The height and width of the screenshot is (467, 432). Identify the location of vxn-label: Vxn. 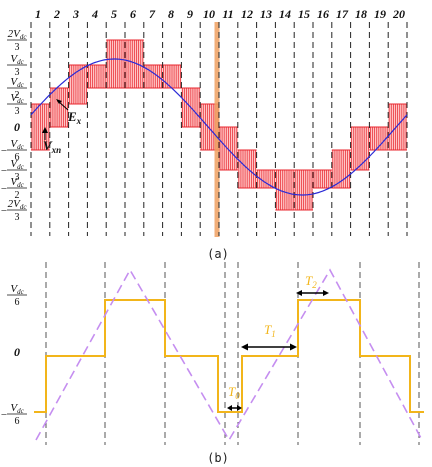
(52, 146).